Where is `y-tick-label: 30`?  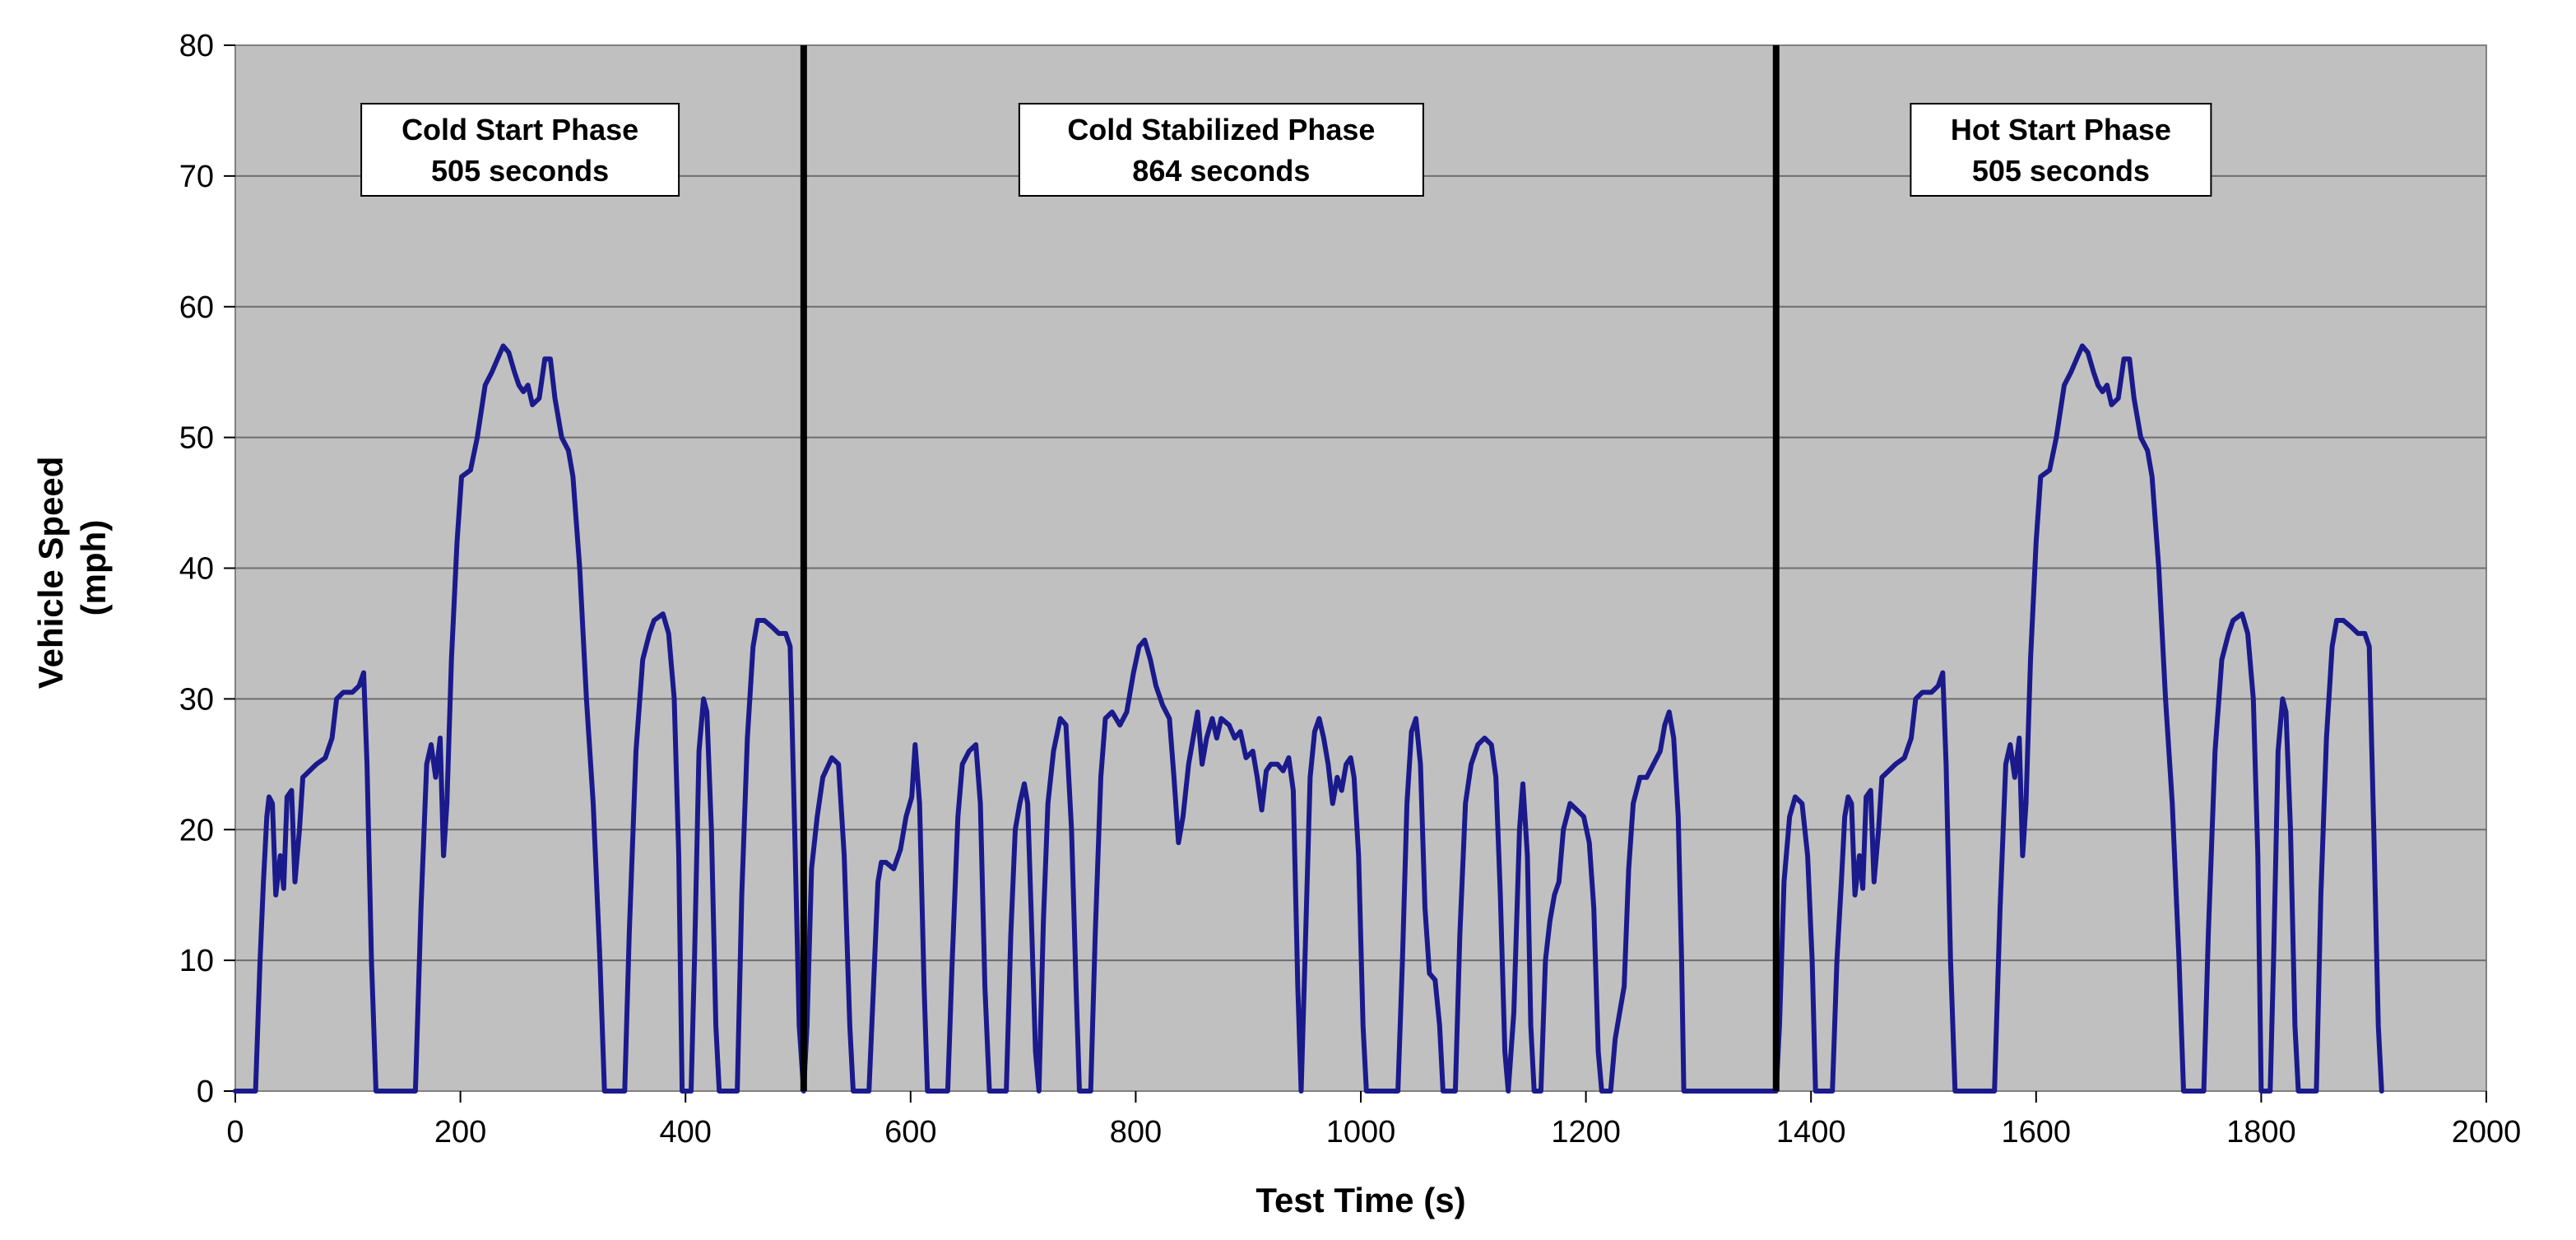 y-tick-label: 30 is located at coordinates (196, 699).